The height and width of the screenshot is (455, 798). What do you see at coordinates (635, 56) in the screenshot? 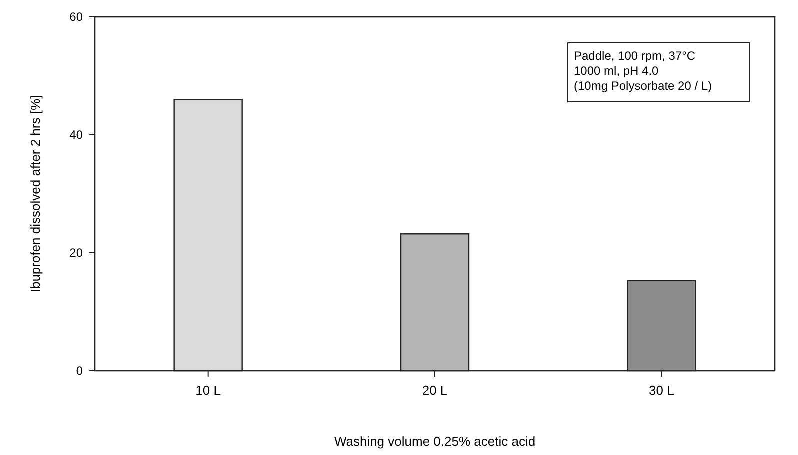
I see `annotation: Paddle, 100 rpm, 37°C` at bounding box center [635, 56].